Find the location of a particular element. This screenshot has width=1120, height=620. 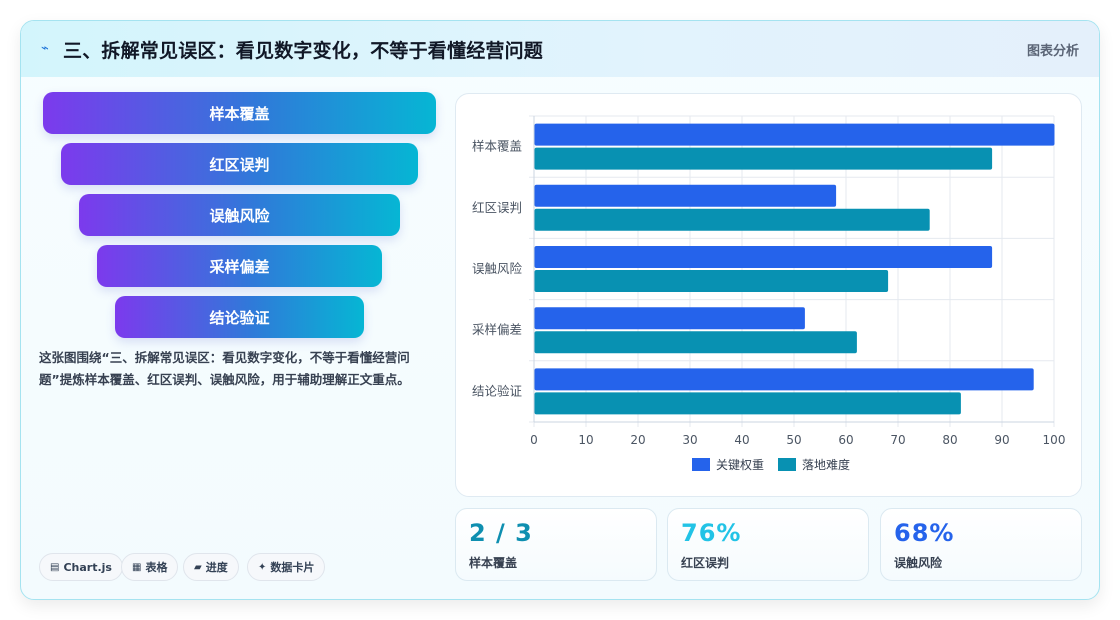

chip-progress: ▰ 进度 is located at coordinates (211, 567).